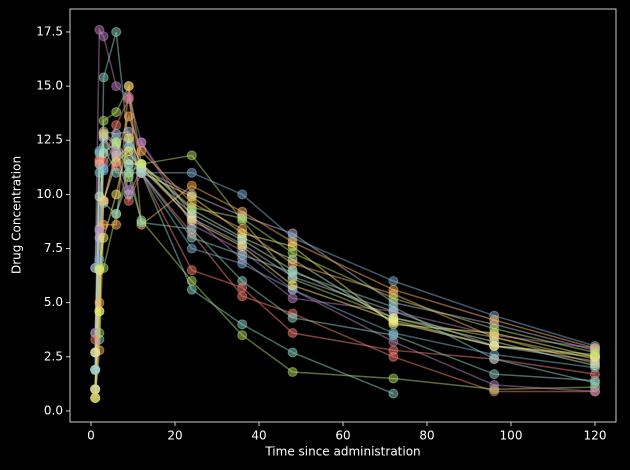 The width and height of the screenshot is (630, 470). Describe the element at coordinates (174, 436) in the screenshot. I see `x-tick-label: 20` at that location.